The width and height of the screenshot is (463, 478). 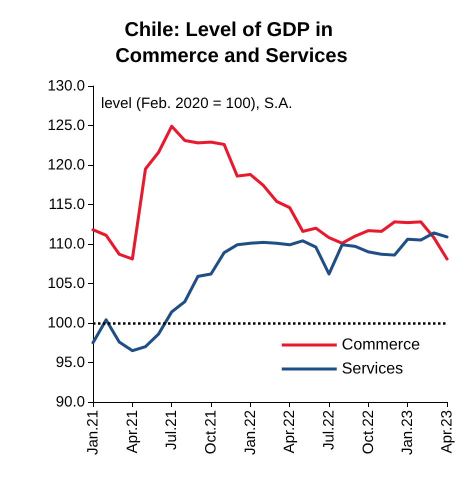 What do you see at coordinates (196, 103) in the screenshot?
I see `annotation: level (Feb. 2020 = 100), S.A.` at bounding box center [196, 103].